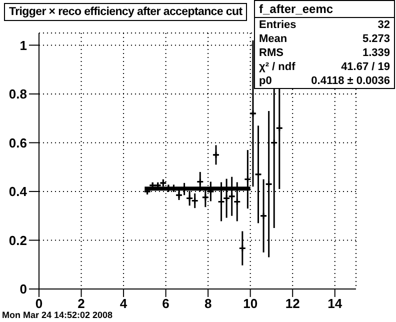 The width and height of the screenshot is (396, 322). What do you see at coordinates (250, 304) in the screenshot?
I see `x-tick-label: 10` at bounding box center [250, 304].